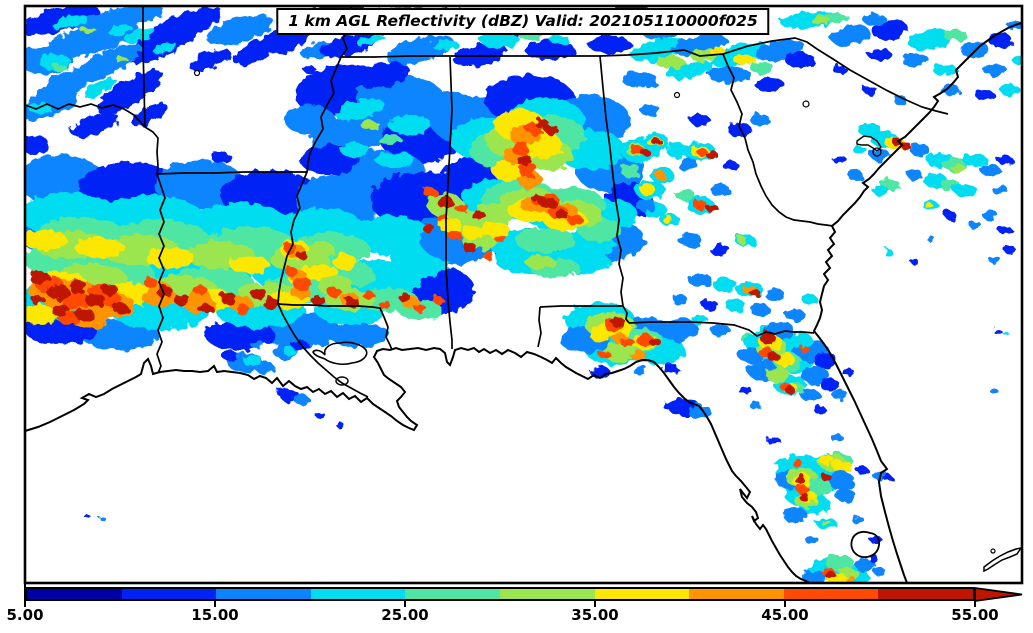 The height and width of the screenshot is (633, 1033). What do you see at coordinates (721, 329) in the screenshot?
I see `state-border-fl-ga` at bounding box center [721, 329].